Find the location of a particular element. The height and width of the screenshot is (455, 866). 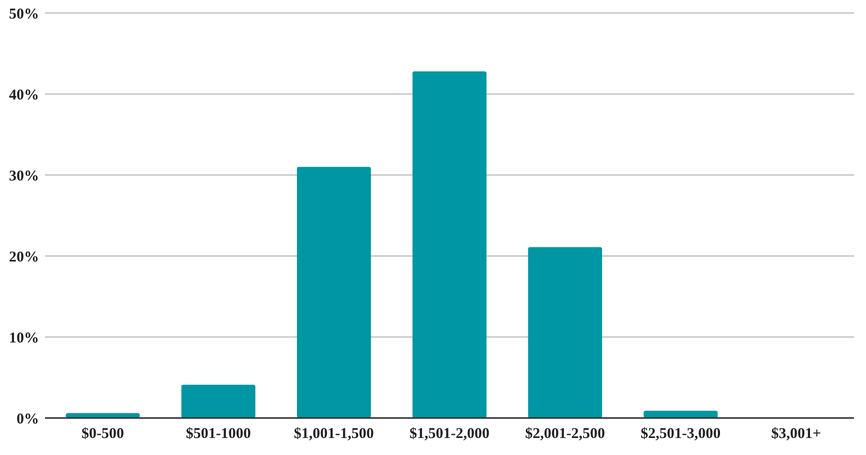

x-tick-label: $501-1000 is located at coordinates (218, 434).